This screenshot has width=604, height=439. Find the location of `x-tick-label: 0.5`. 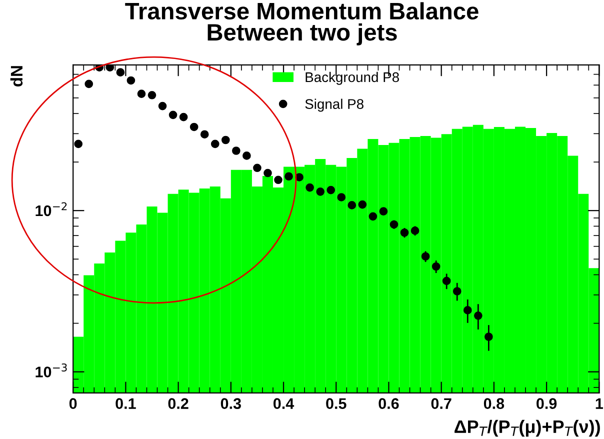

x-tick-label: 0.5 is located at coordinates (336, 403).